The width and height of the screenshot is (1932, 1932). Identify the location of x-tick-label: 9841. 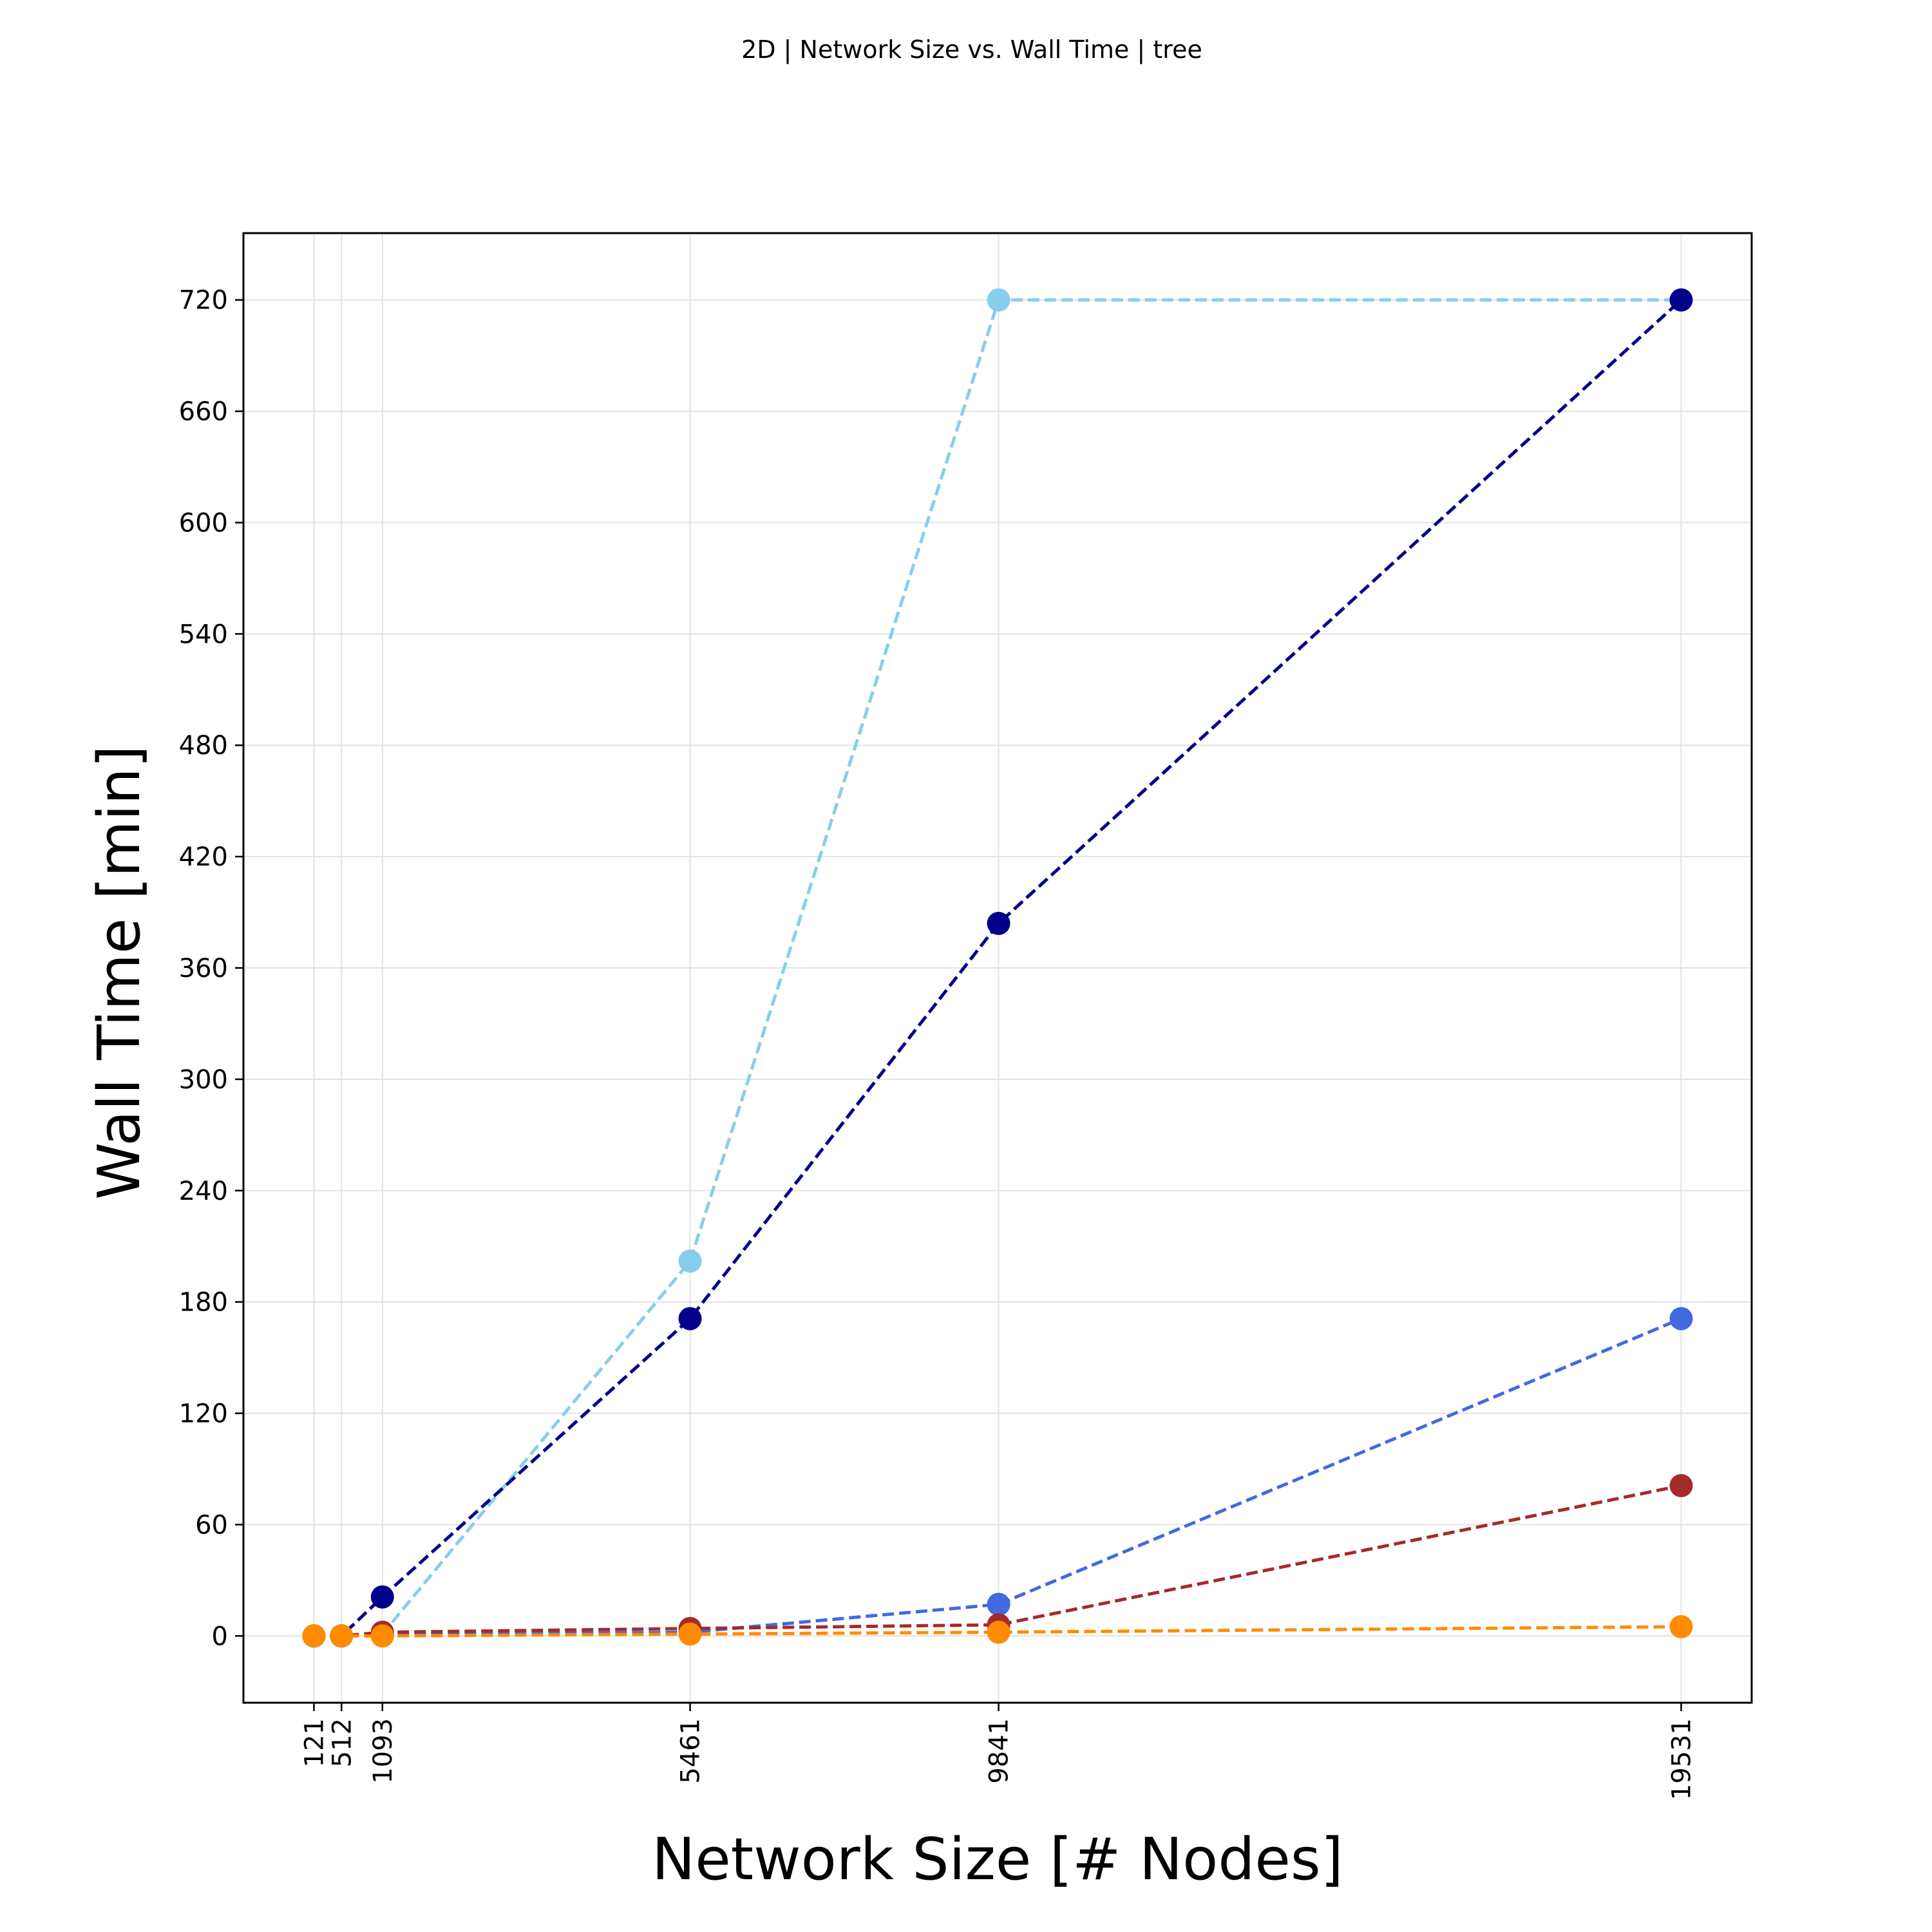
(1000, 1751).